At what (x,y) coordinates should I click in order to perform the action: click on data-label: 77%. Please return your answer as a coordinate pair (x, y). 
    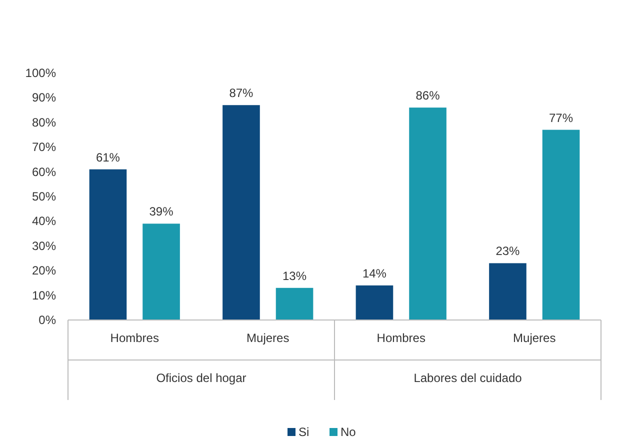
    Looking at the image, I should click on (561, 117).